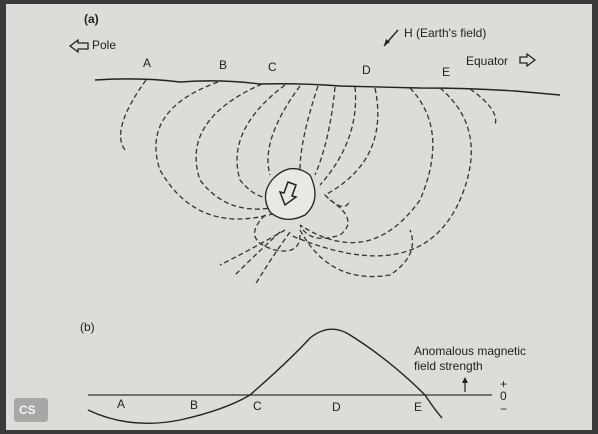  I want to click on anomaly-profile, so click(265, 376).